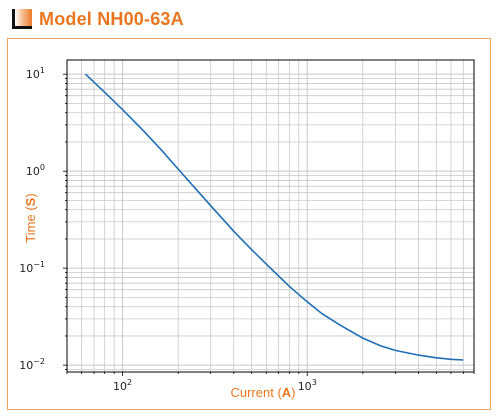  What do you see at coordinates (111, 18) in the screenshot?
I see `page-title: Model NH00-63A` at bounding box center [111, 18].